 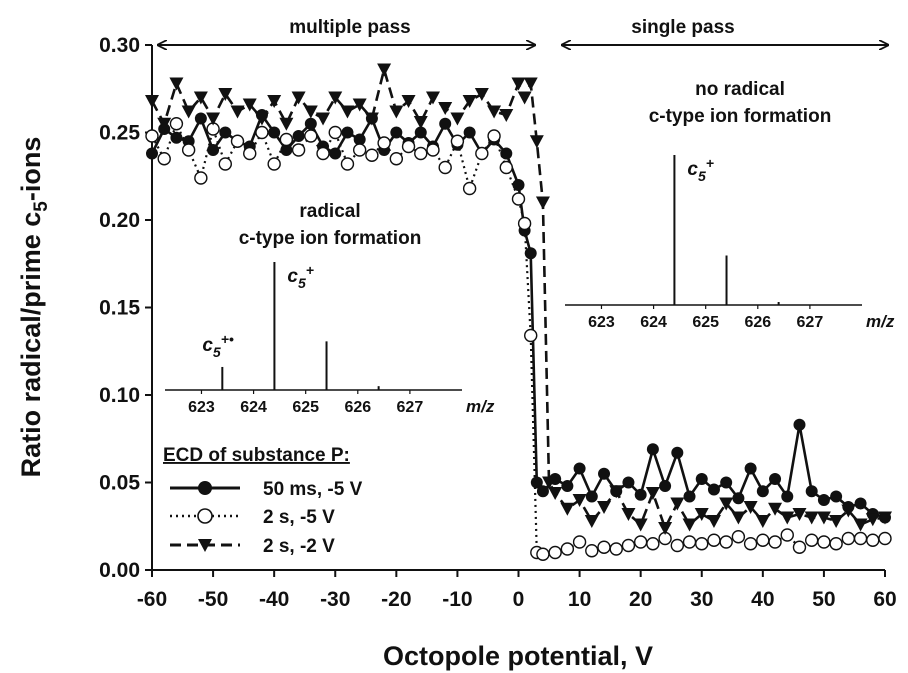 I want to click on inset-annotation-line2: c-type ion formation, so click(x=330, y=238).